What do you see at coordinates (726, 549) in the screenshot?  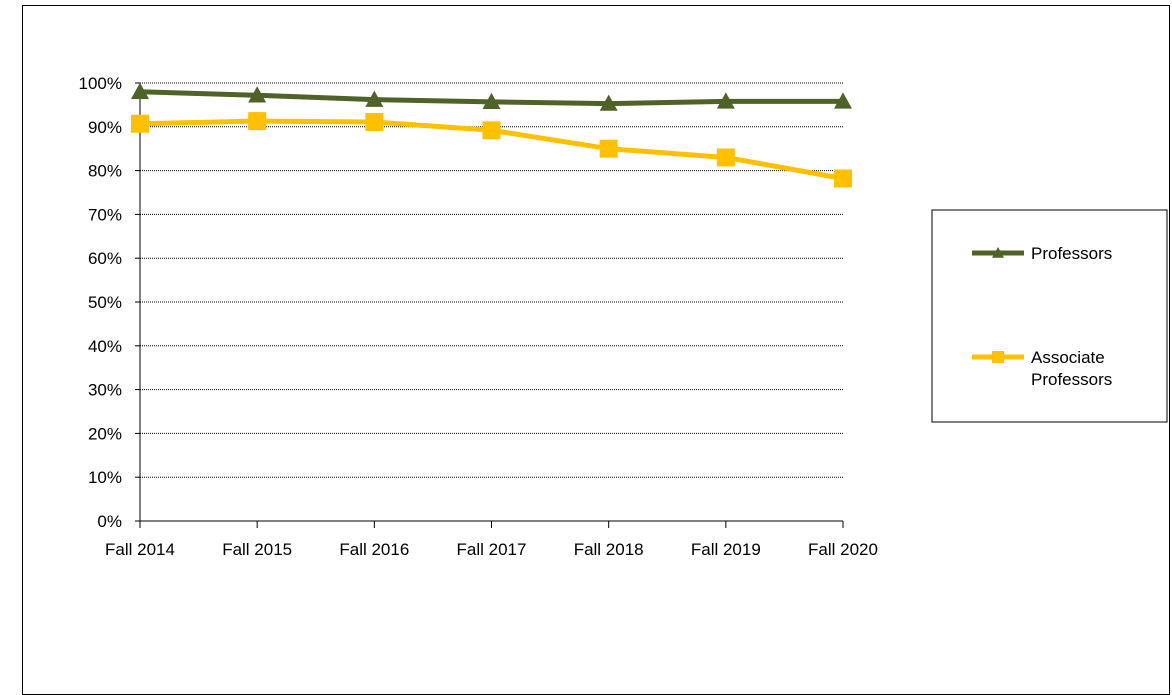 I see `x-tick-label: Fall 2019` at bounding box center [726, 549].